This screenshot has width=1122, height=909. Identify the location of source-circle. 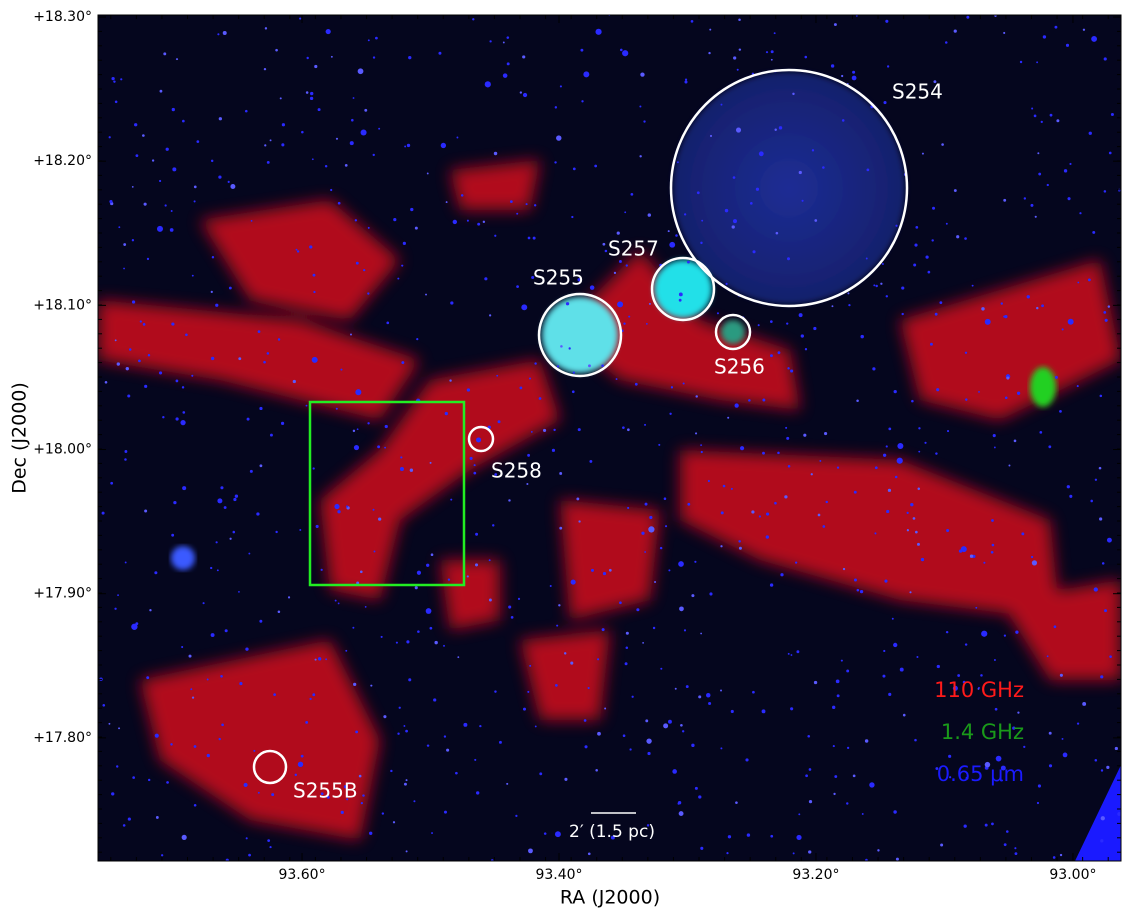
(481, 439).